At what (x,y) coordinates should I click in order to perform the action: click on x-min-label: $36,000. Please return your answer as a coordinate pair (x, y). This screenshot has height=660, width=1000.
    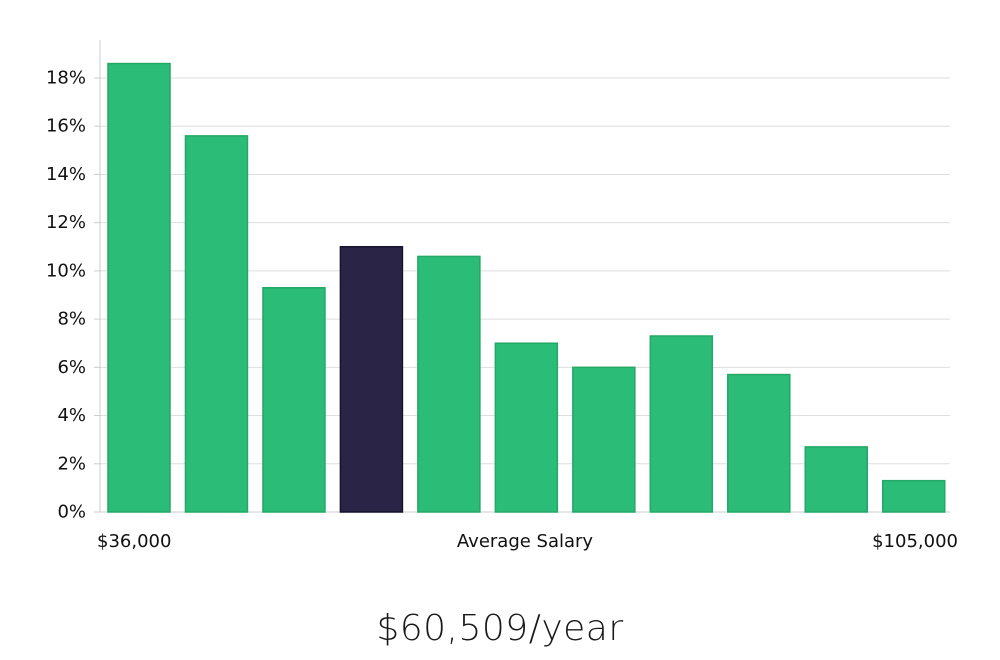
    Looking at the image, I should click on (134, 541).